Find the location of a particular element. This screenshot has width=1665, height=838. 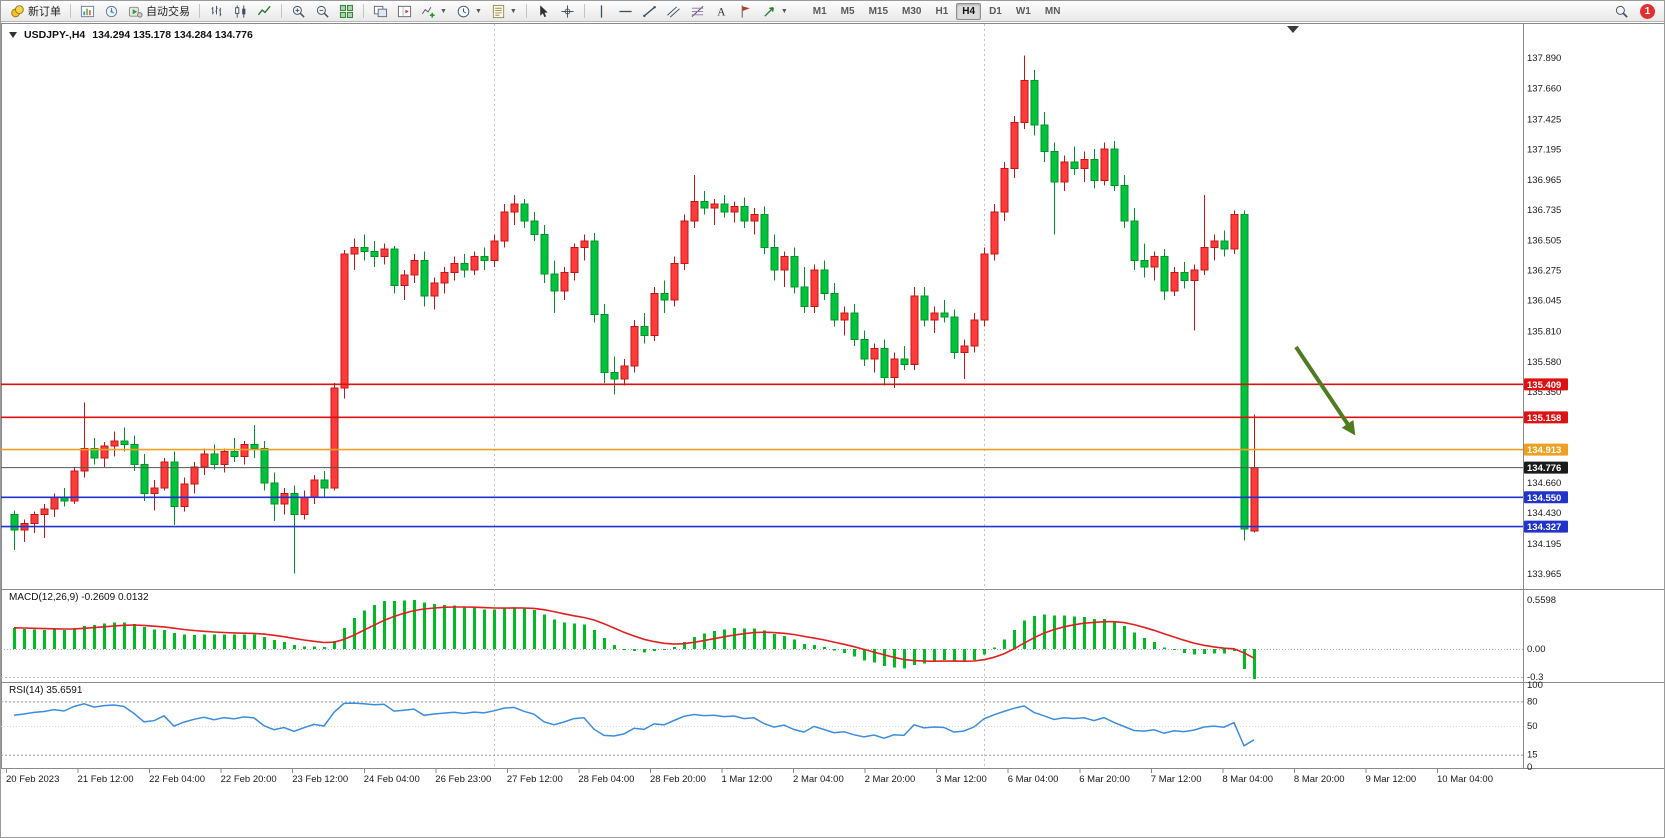

svg-text: 1 Mar 12:00 is located at coordinates (747, 779).